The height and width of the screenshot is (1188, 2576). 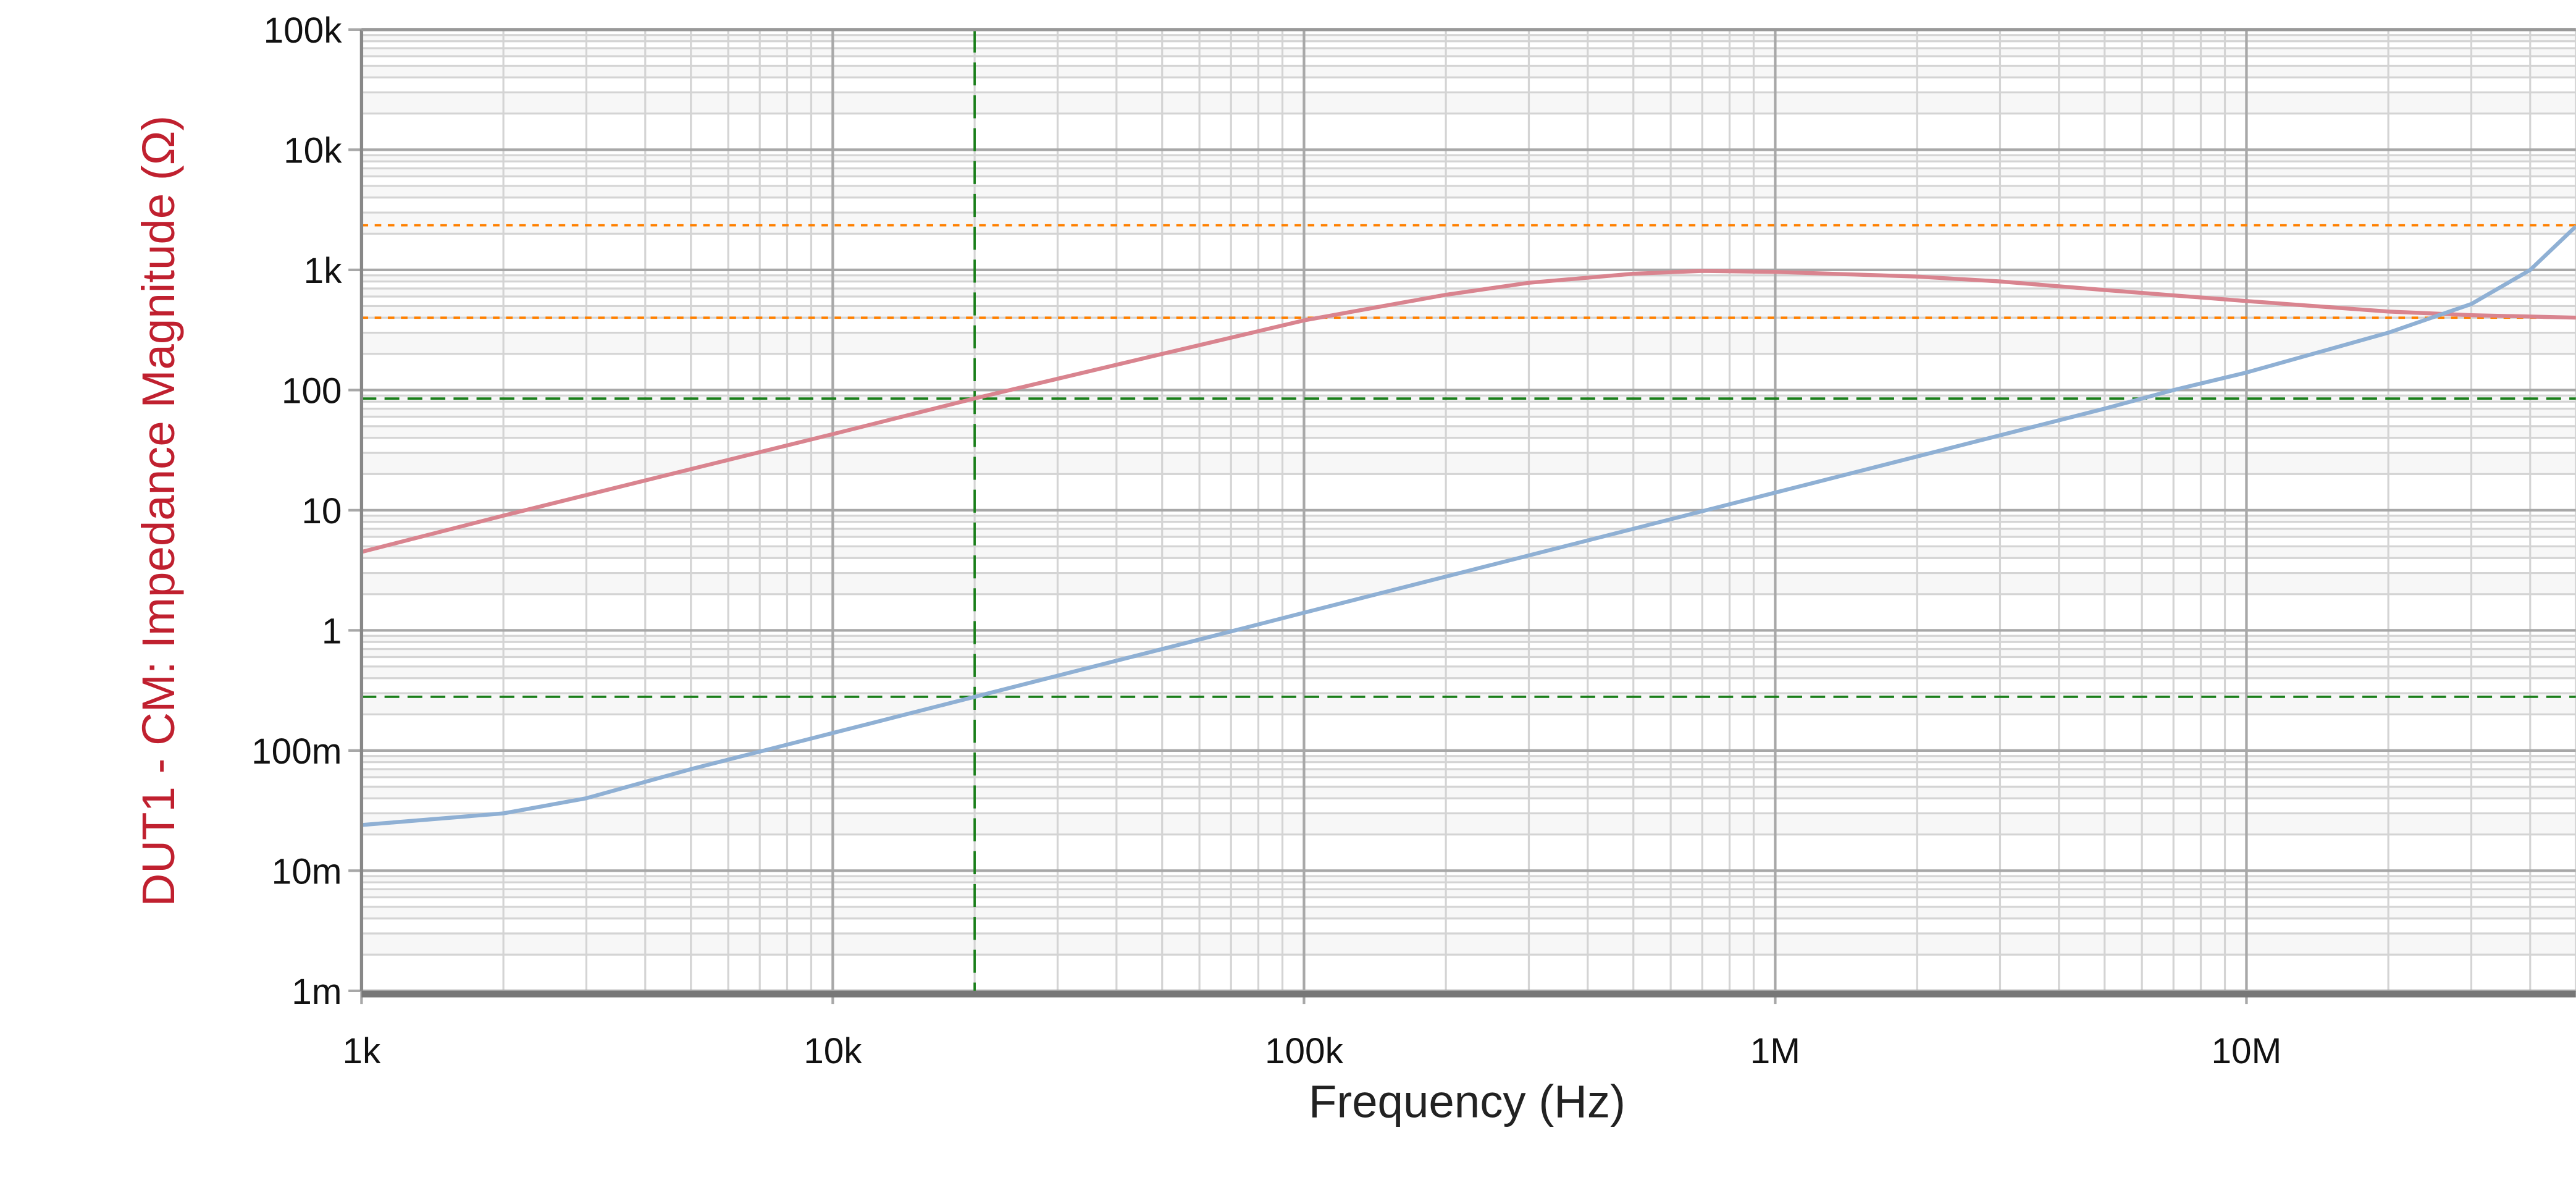 I want to click on y-tick-label: 10m, so click(x=307, y=872).